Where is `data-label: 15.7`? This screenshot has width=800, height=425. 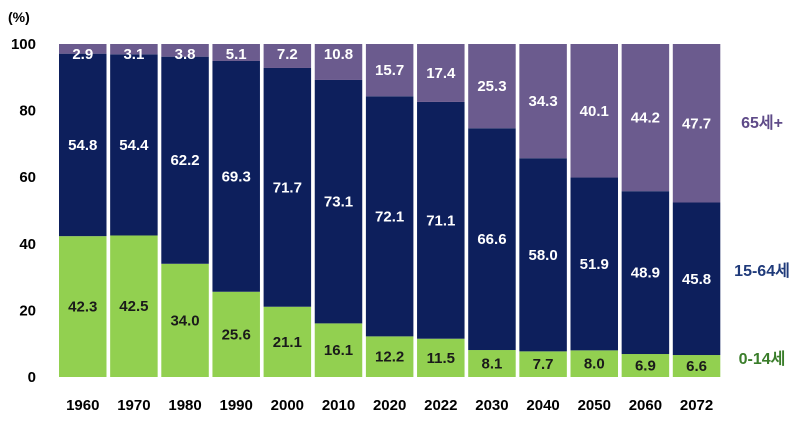 data-label: 15.7 is located at coordinates (389, 70).